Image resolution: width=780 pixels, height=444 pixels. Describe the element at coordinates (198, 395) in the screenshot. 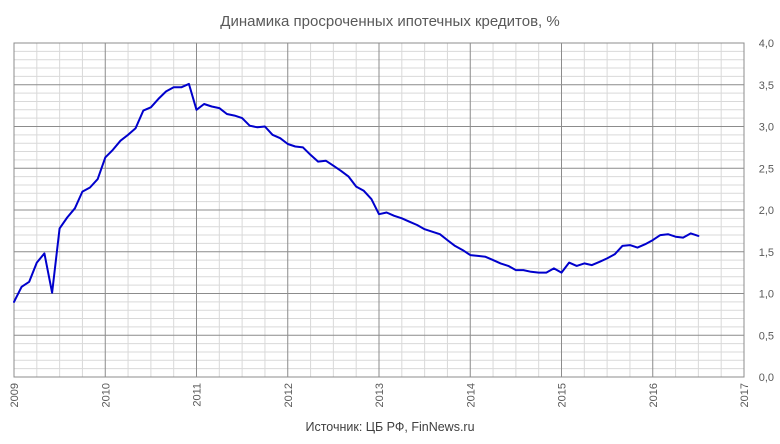

I see `x-tick-label: 2011` at that location.